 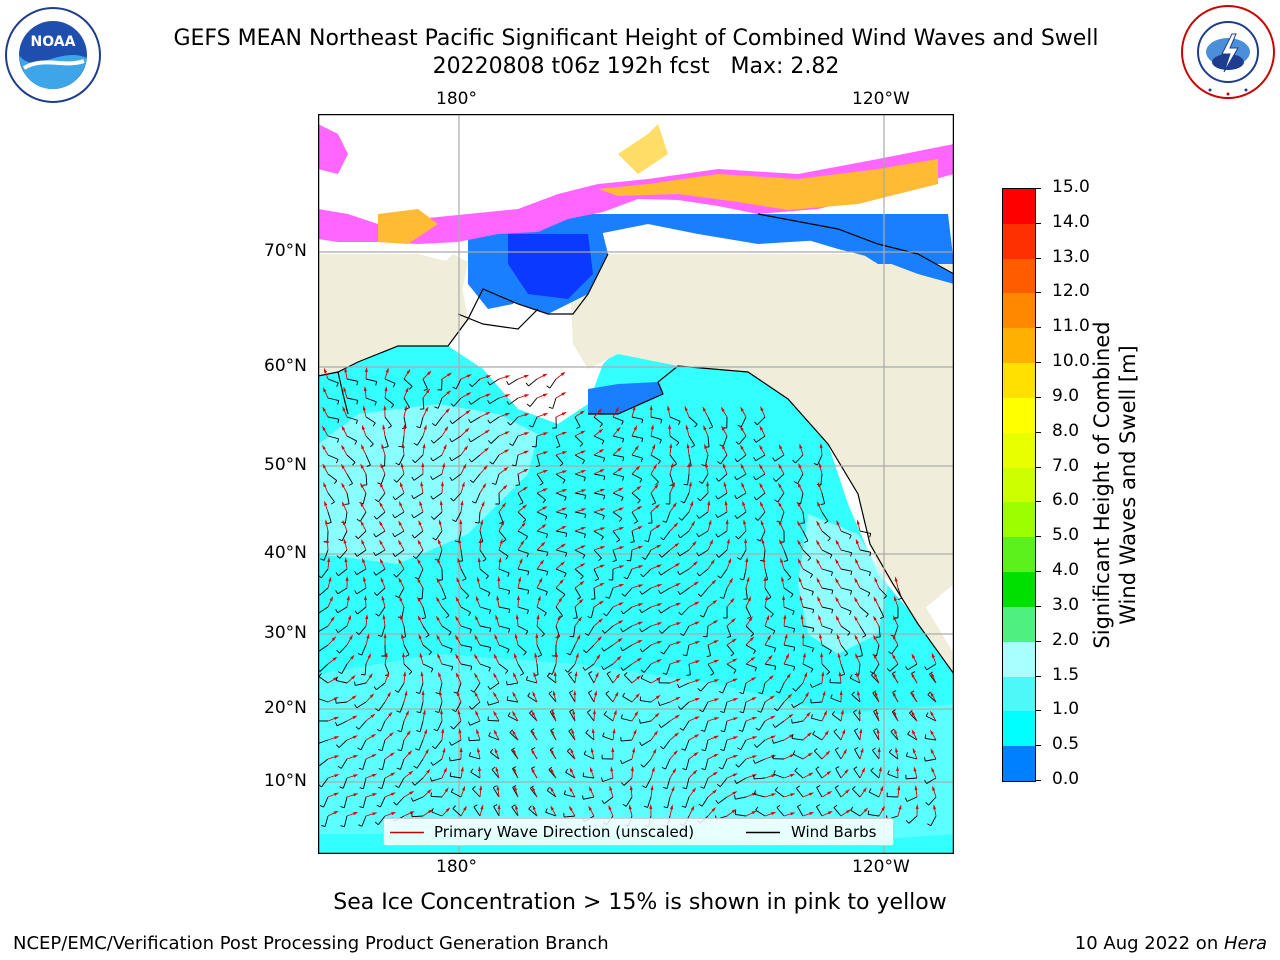 What do you see at coordinates (1228, 52) in the screenshot?
I see `nws-logo` at bounding box center [1228, 52].